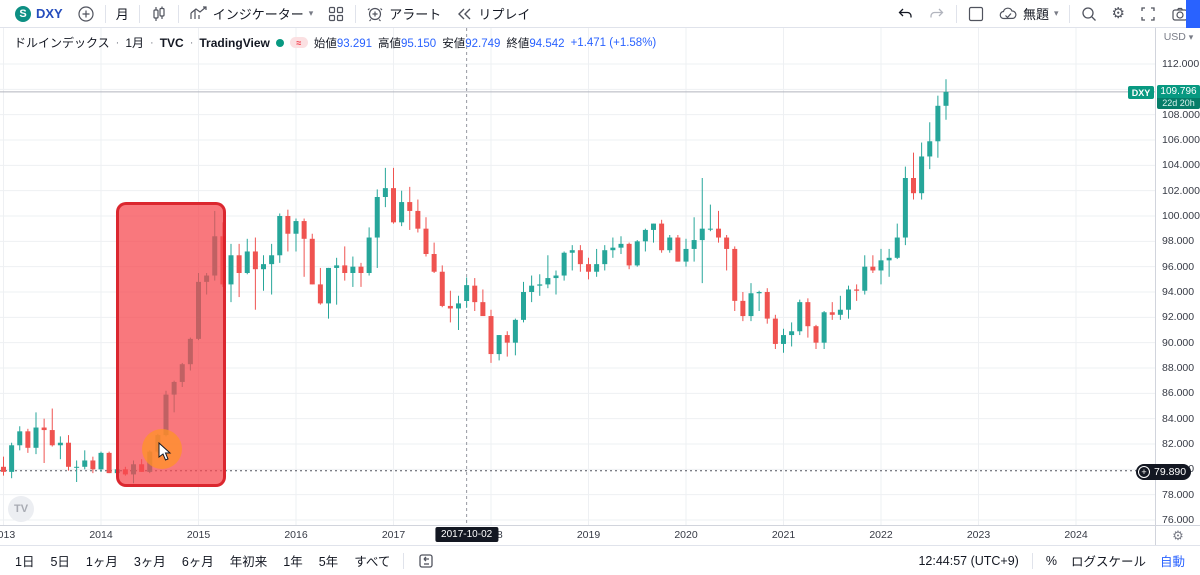 Image resolution: width=1200 pixels, height=575 pixels. I want to click on price-level-badge: + 79.890, so click(1164, 472).